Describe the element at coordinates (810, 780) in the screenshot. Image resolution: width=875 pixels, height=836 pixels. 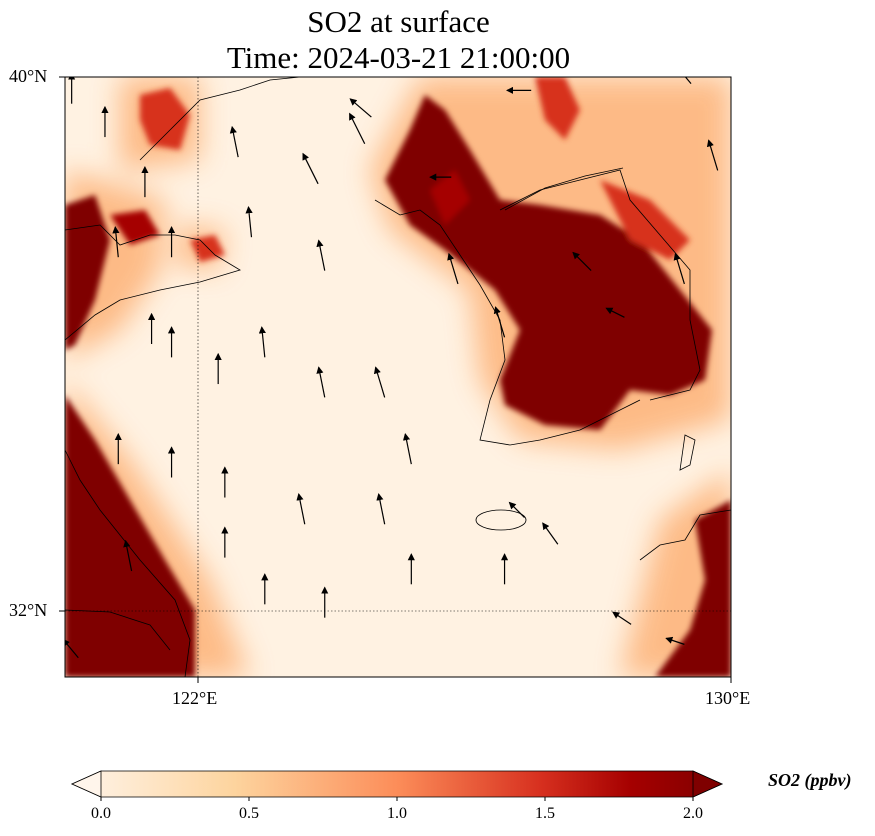
I see `colorbar-label: SO2 (ppbv)` at that location.